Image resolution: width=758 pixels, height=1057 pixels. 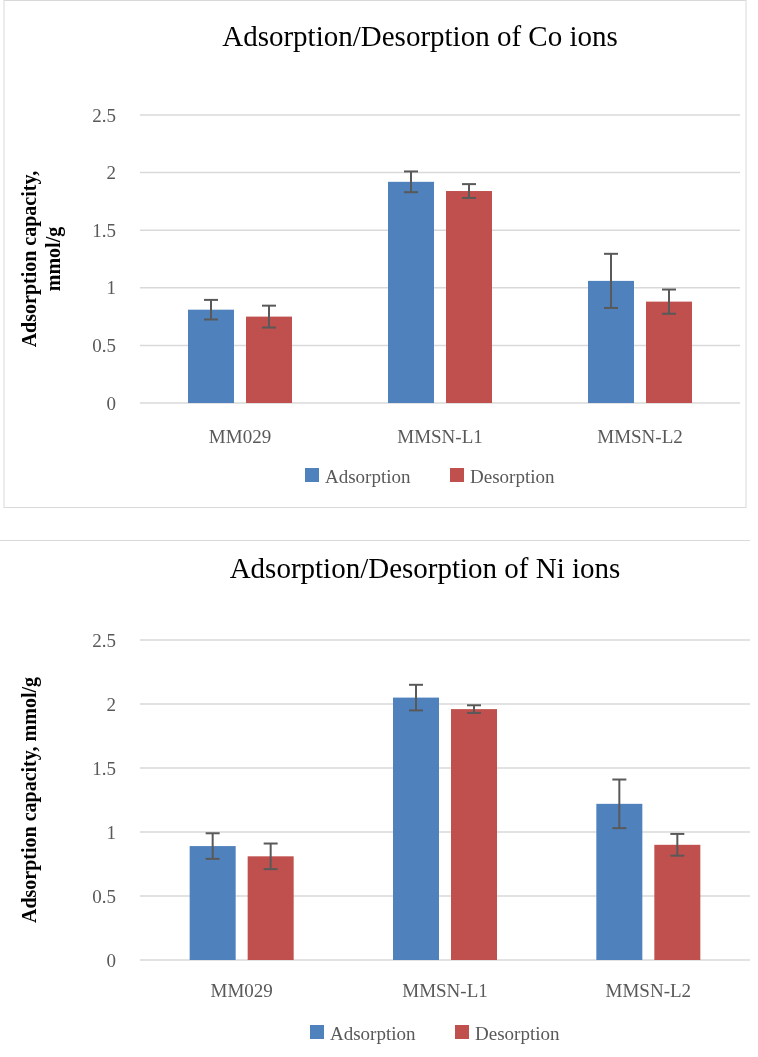 What do you see at coordinates (425, 568) in the screenshot?
I see `chart-title: Adsorption/Desorption of Ni ions` at bounding box center [425, 568].